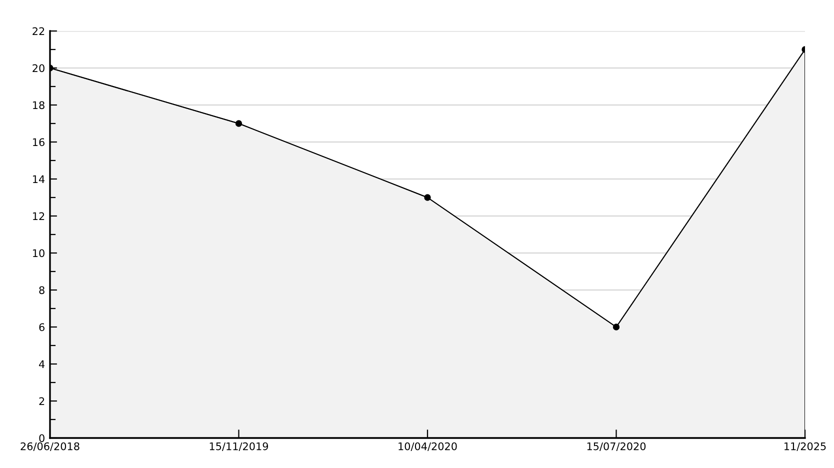  Describe the element at coordinates (38, 216) in the screenshot. I see `y-tick-label: 12` at that location.